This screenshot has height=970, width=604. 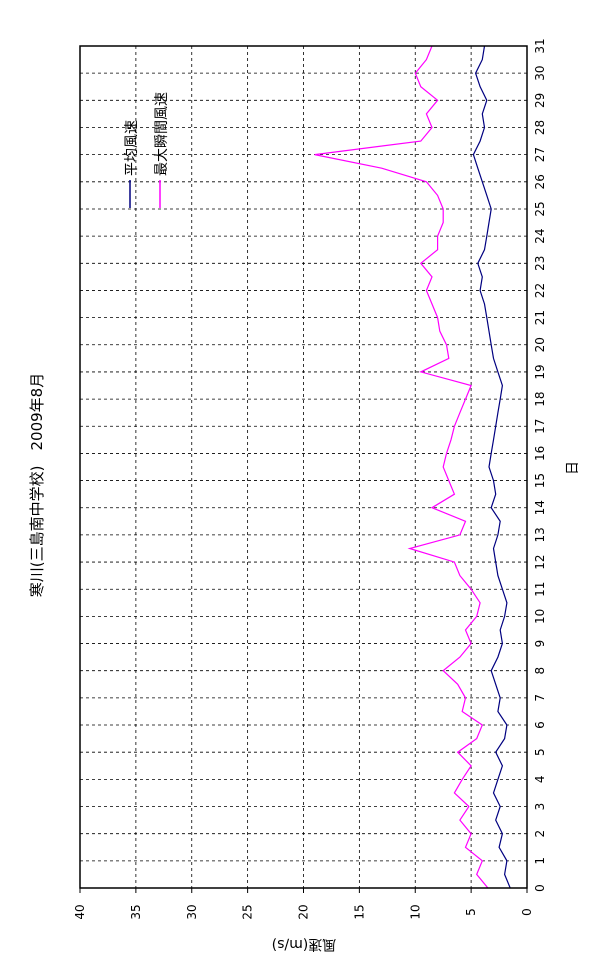 What do you see at coordinates (573, 468) in the screenshot?
I see `x-axis-label: 日` at bounding box center [573, 468].